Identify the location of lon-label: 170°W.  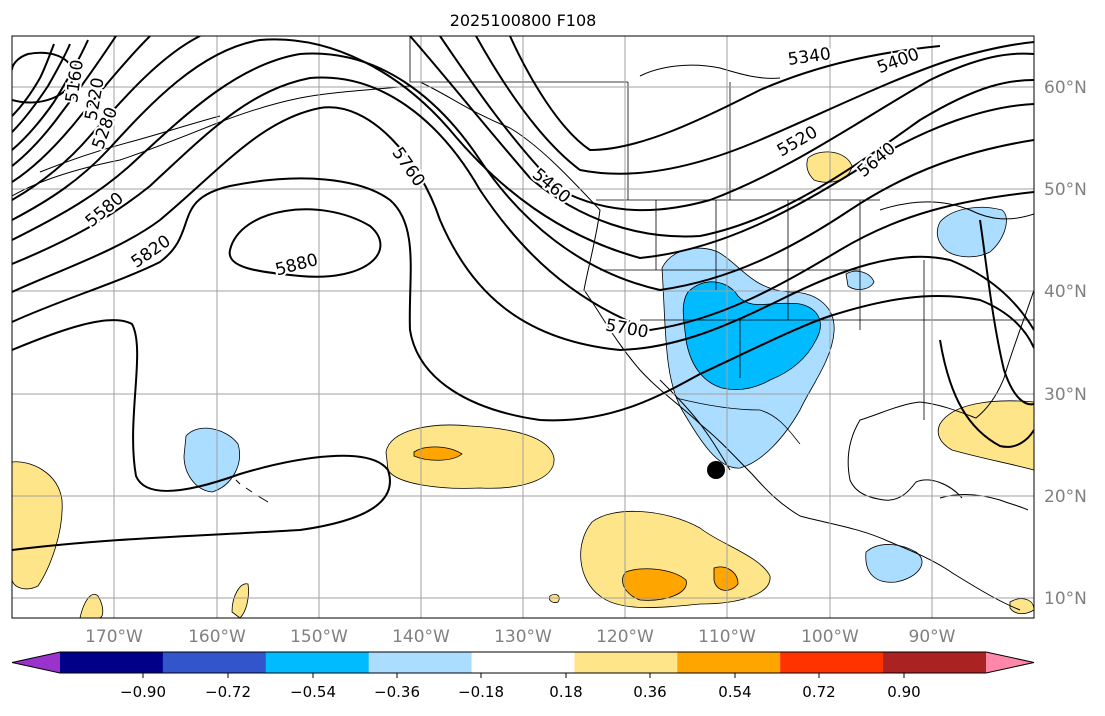
(114, 637).